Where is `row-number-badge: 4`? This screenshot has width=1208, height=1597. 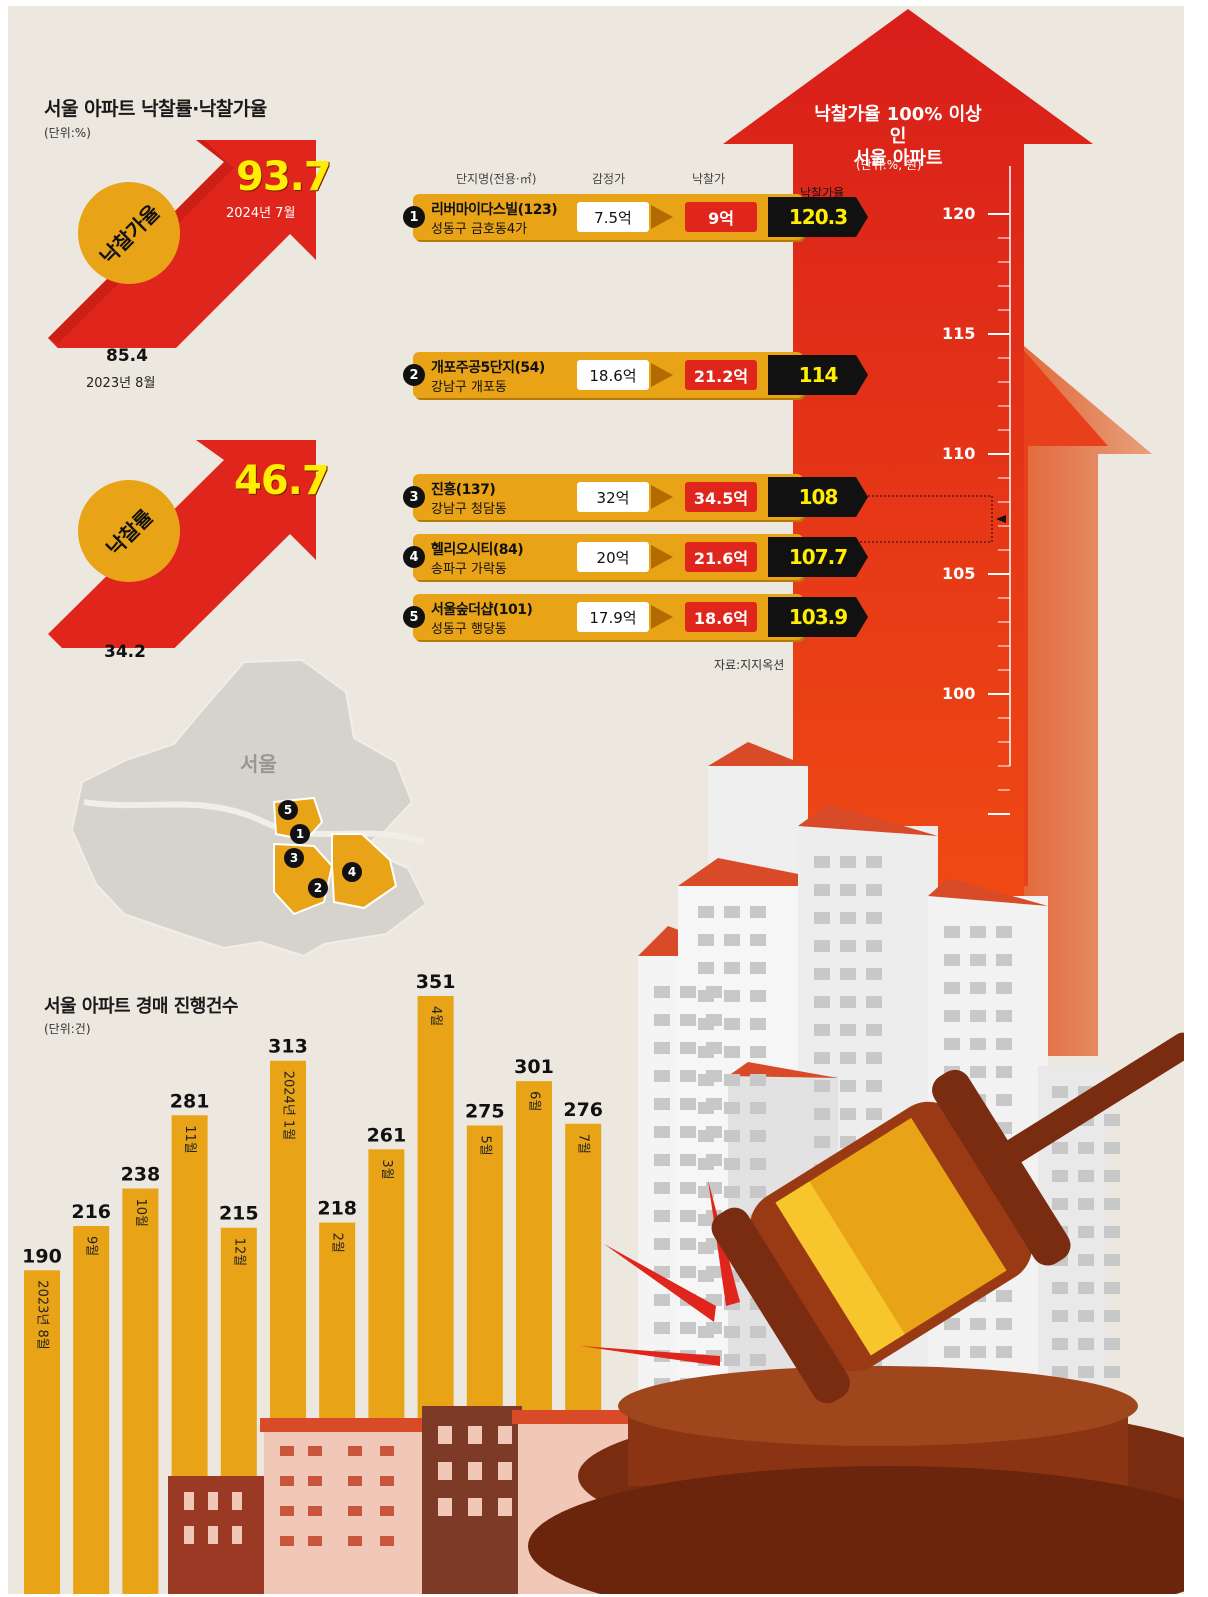 row-number-badge: 4 is located at coordinates (414, 557).